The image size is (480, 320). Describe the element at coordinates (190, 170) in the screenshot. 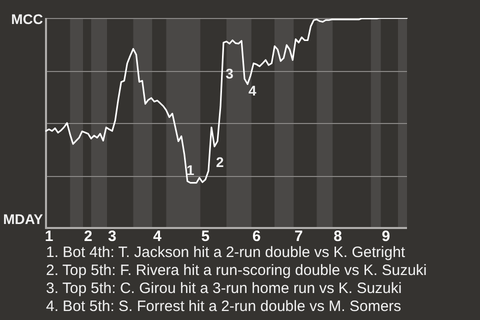

I see `annotation: 1` at that location.